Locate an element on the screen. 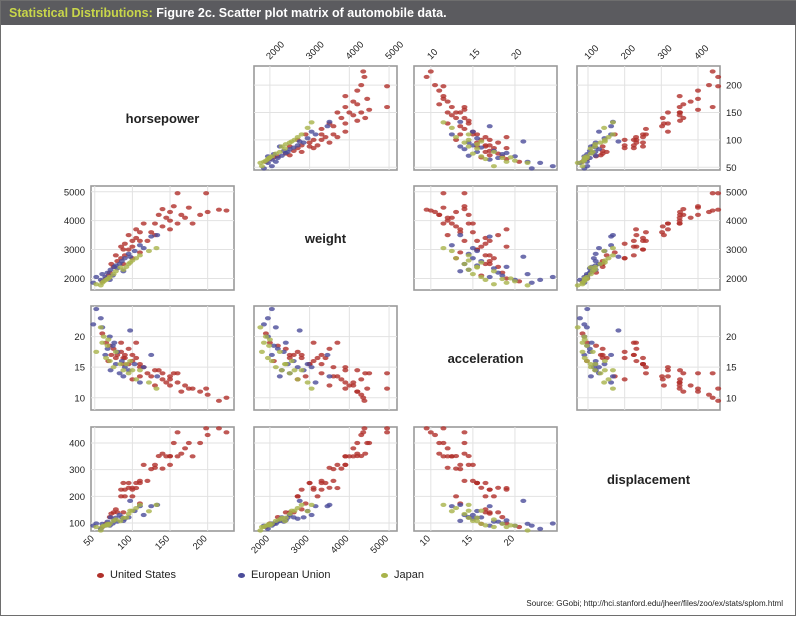 This screenshot has width=796, height=617. y-tick-label-right: 3000 is located at coordinates (736, 250).